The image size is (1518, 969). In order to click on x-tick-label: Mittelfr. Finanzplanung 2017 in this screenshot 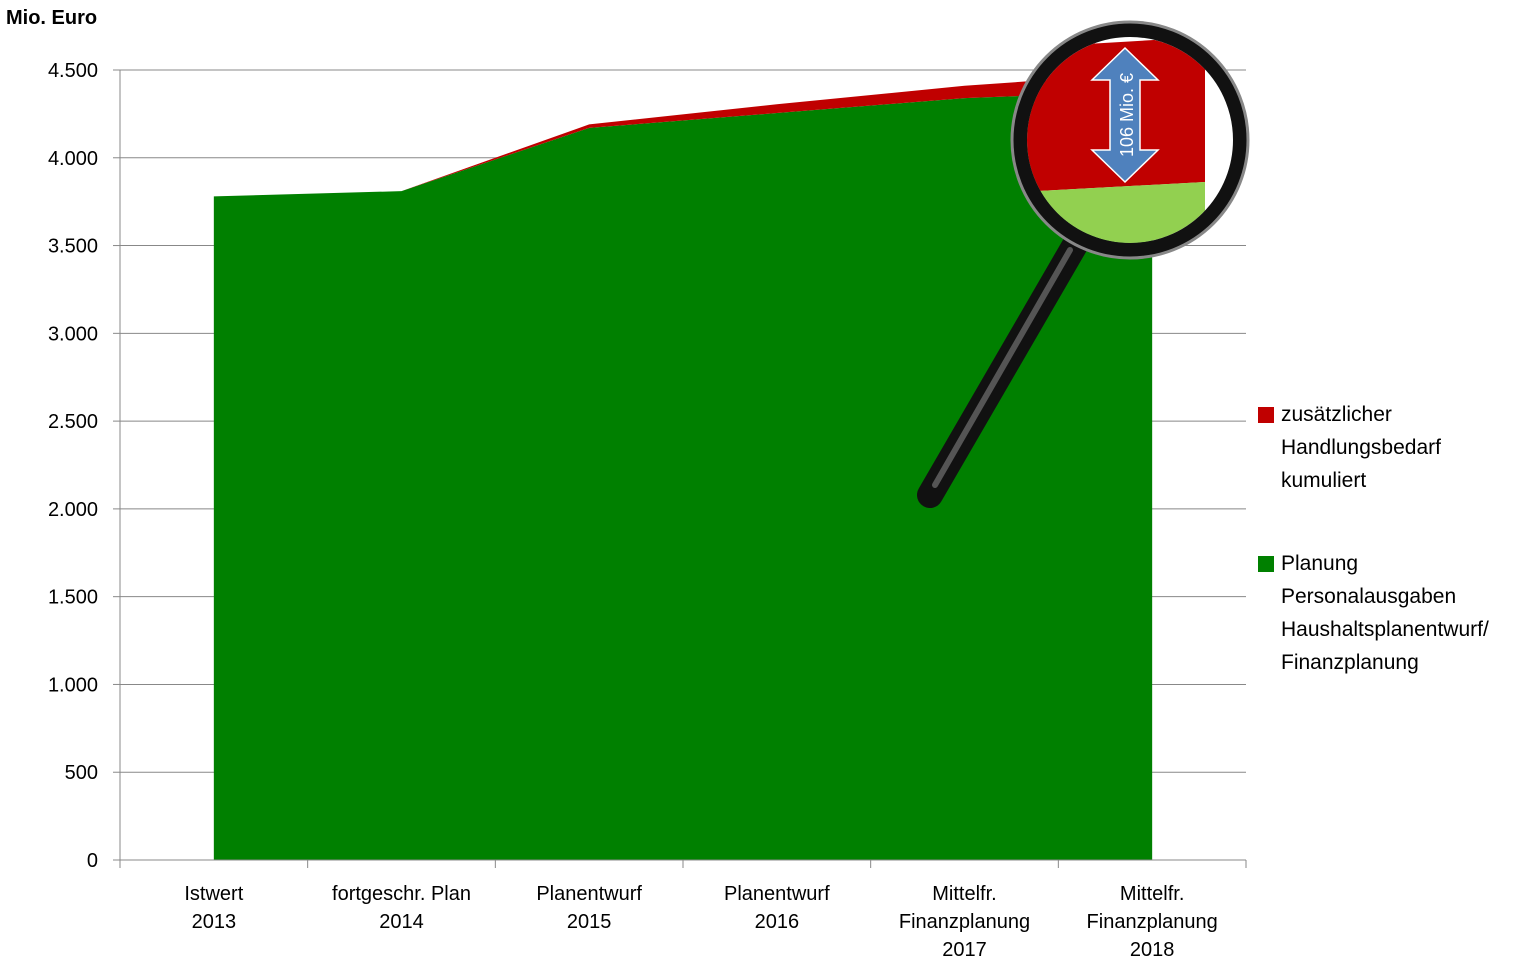, I will do `click(964, 922)`.